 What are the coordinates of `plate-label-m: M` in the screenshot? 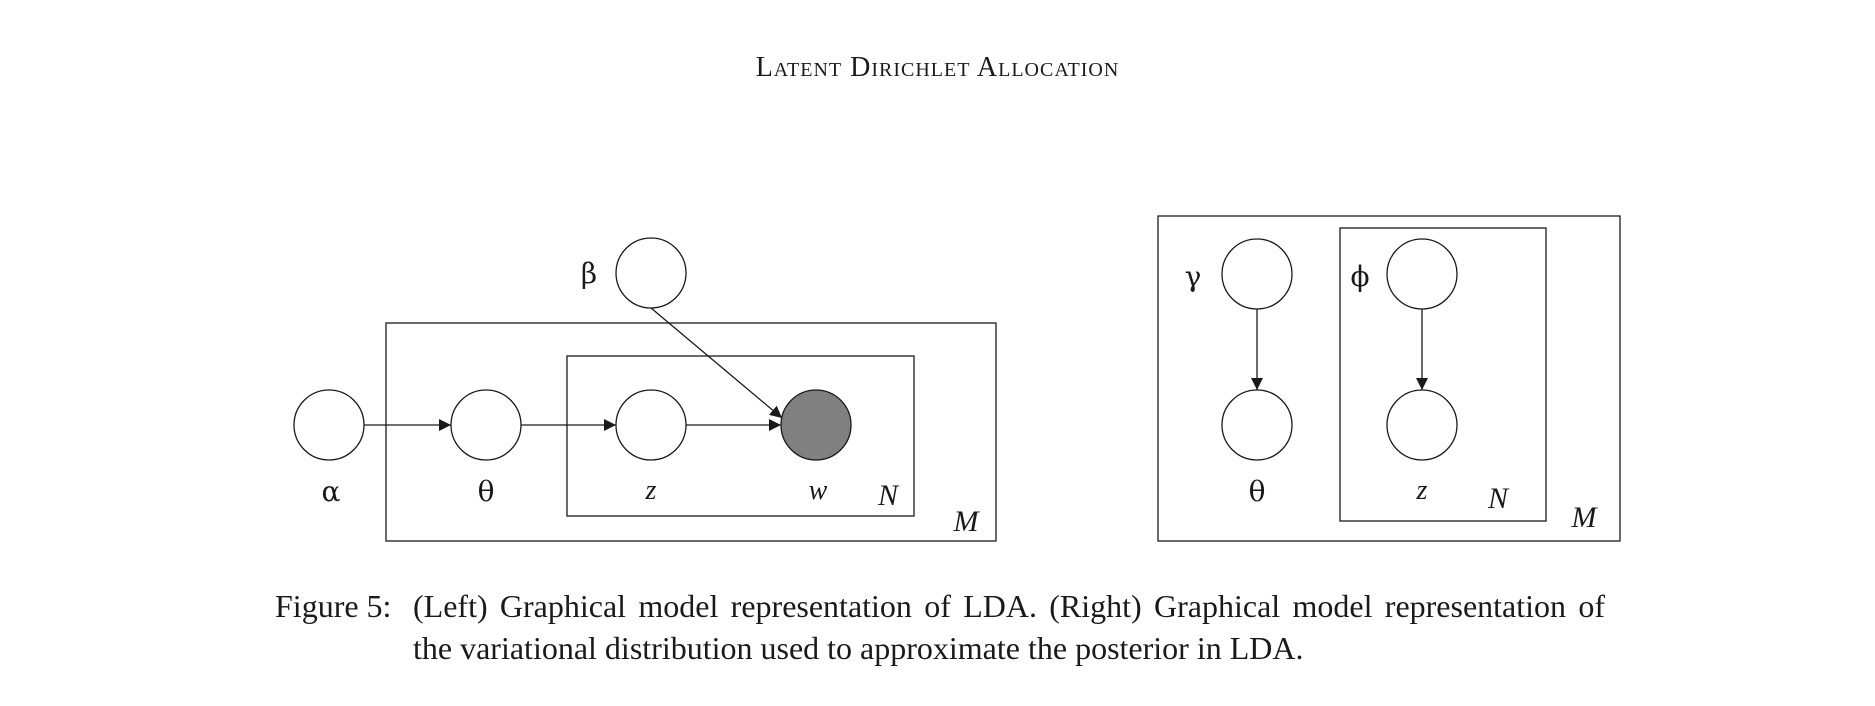 It's located at (967, 521).